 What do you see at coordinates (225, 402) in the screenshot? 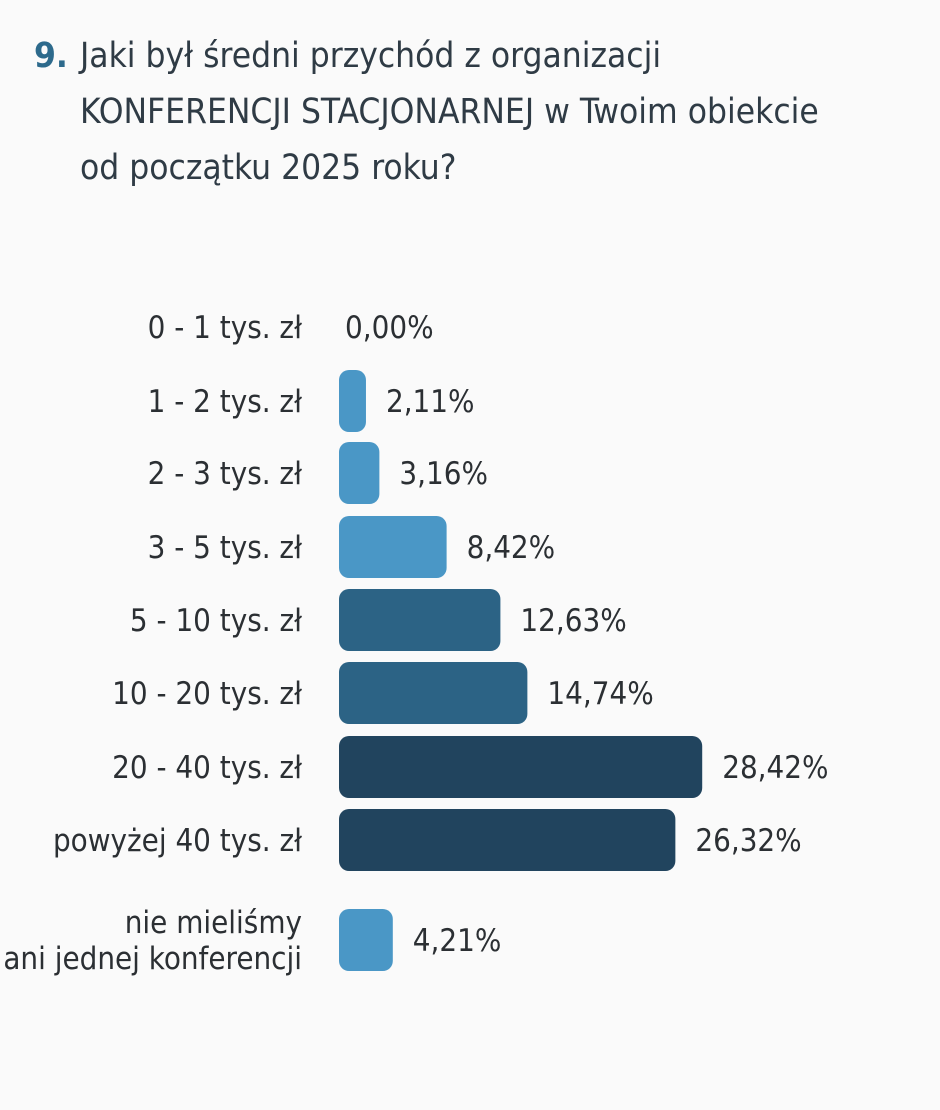
I see `category-label: 1 - 2 tys. zł` at bounding box center [225, 402].